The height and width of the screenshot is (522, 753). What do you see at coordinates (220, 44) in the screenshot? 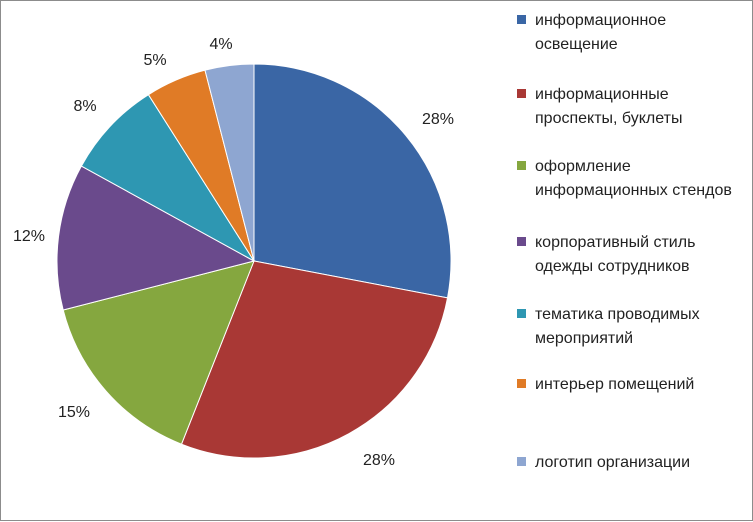
I see `data-label: 4%` at bounding box center [220, 44].